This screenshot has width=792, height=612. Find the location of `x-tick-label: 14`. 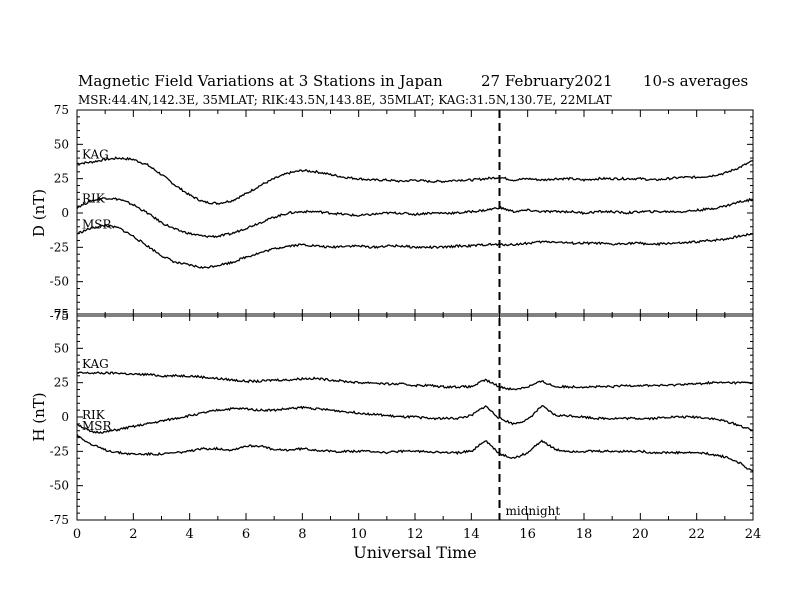

x-tick-label: 14 is located at coordinates (471, 534).